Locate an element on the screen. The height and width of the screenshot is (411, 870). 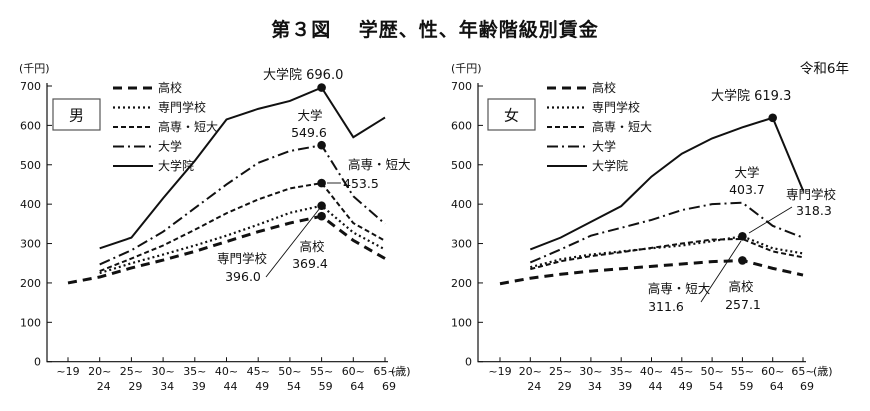
annotation-value: 311.6 is located at coordinates (666, 306).